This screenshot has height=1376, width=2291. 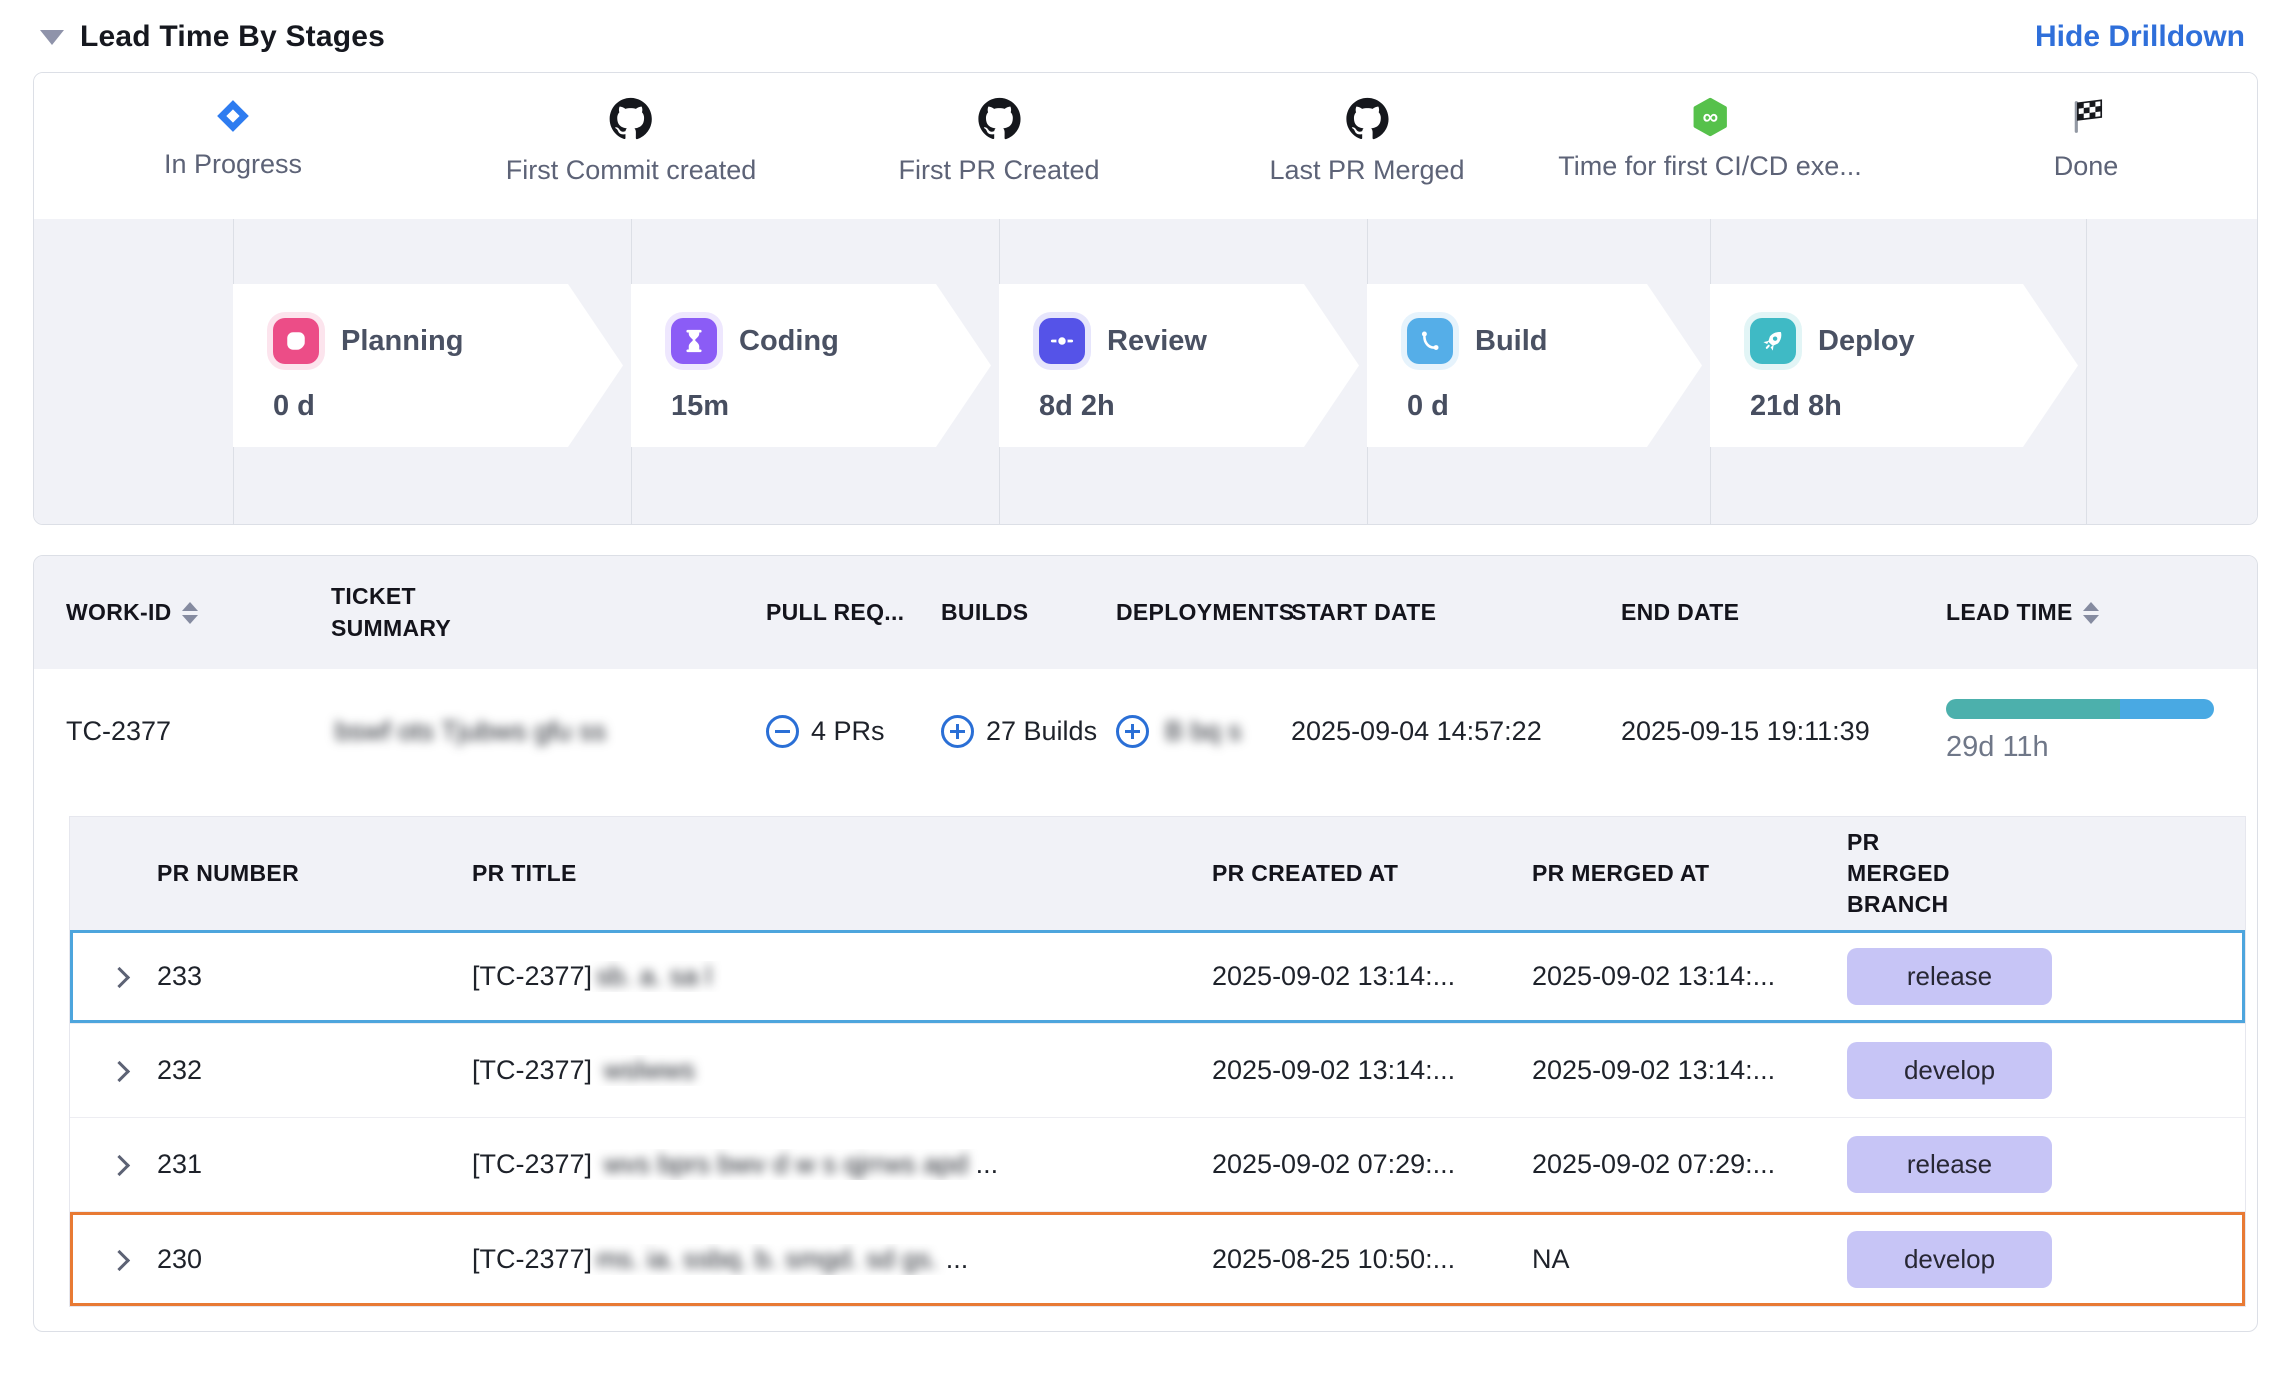 What do you see at coordinates (999, 141) in the screenshot?
I see `milestone-first-pr: First PR Created` at bounding box center [999, 141].